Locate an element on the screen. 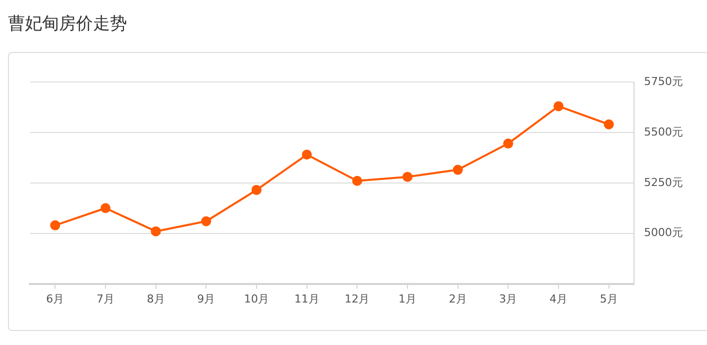 Image resolution: width=707 pixels, height=345 pixels. x-tick-label: 5月 is located at coordinates (609, 299).